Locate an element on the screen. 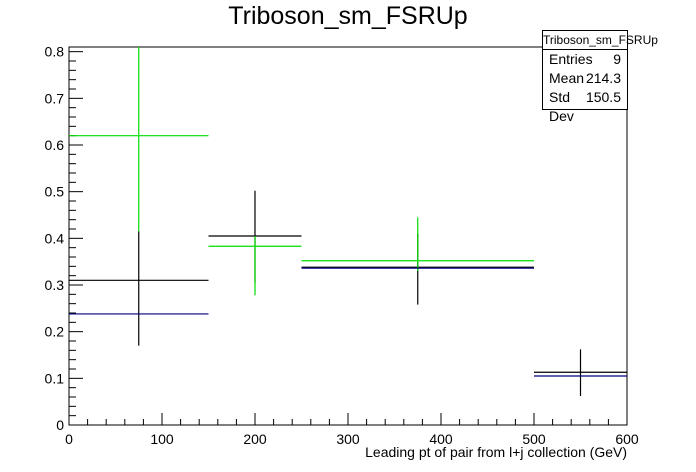  y-tick-label: 0.4 is located at coordinates (55, 238).